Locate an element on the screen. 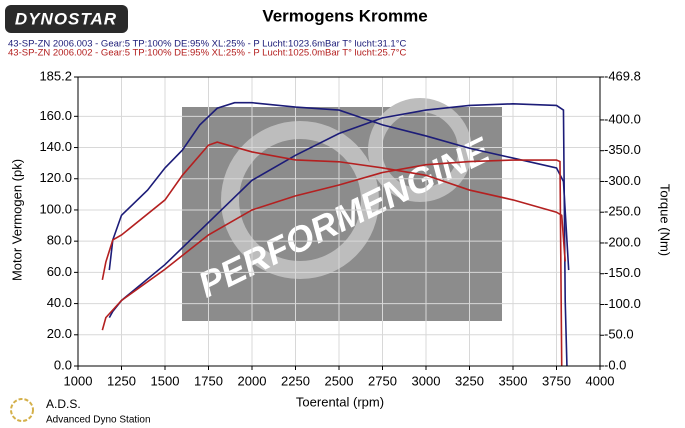 The height and width of the screenshot is (428, 685). y-tick-label: 120.0 is located at coordinates (55, 177).